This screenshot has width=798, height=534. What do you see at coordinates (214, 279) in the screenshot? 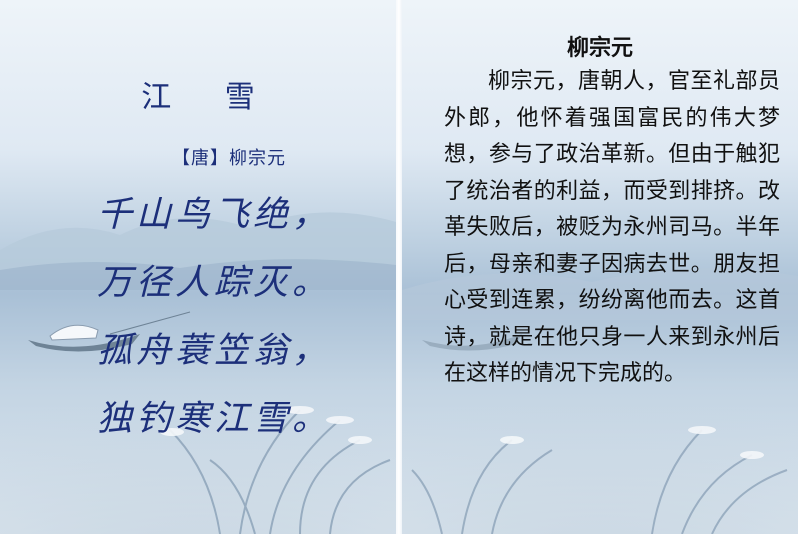
I see `poem-line-2: 万径人踪灭。` at bounding box center [214, 279].